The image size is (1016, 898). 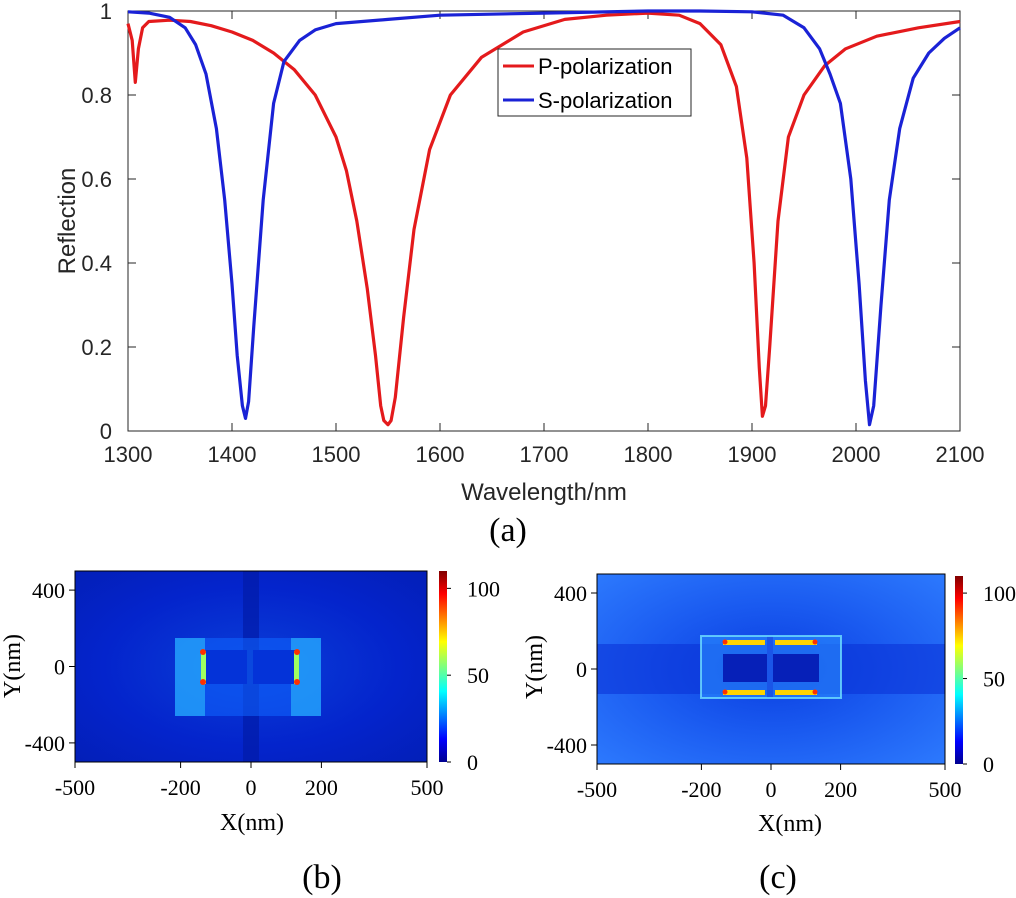 I want to click on y-tick-label-a: 0.6, so click(x=96, y=179).